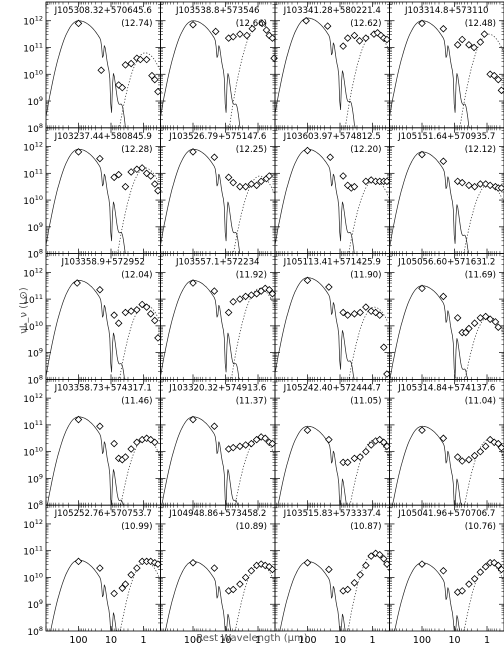 The image size is (504, 648). Describe the element at coordinates (332, 575) in the screenshot. I see `panel: 100 10 1 J103515.83+573337.4 (10.87)` at that location.